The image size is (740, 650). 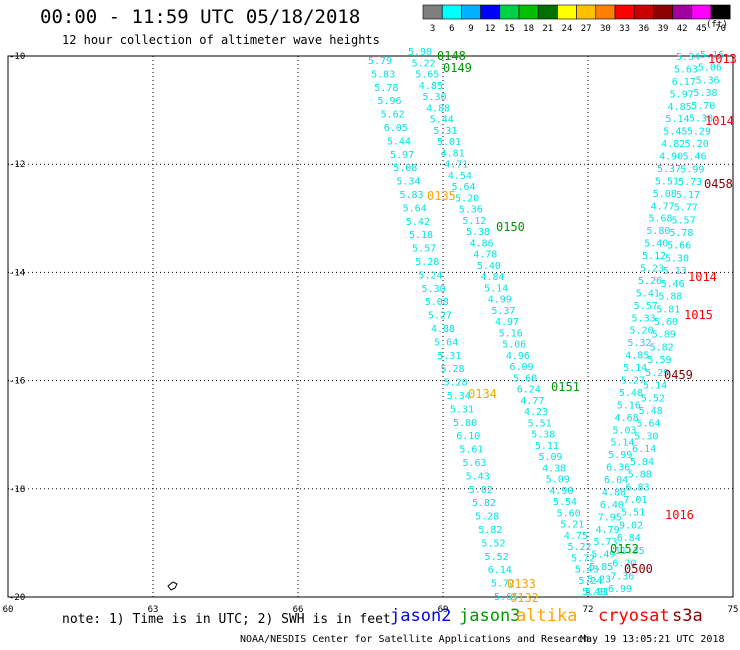 I want to click on swh-value: 4.81, so click(x=453, y=153).